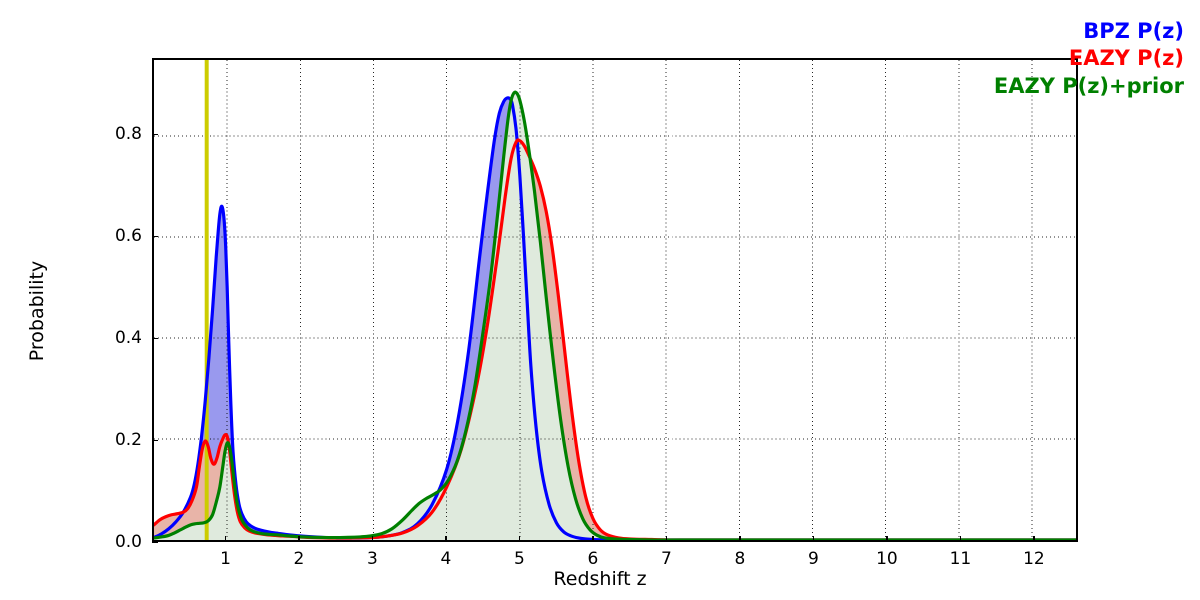  I want to click on legend-entry-bpz: BPZ P(z), so click(1133, 31).